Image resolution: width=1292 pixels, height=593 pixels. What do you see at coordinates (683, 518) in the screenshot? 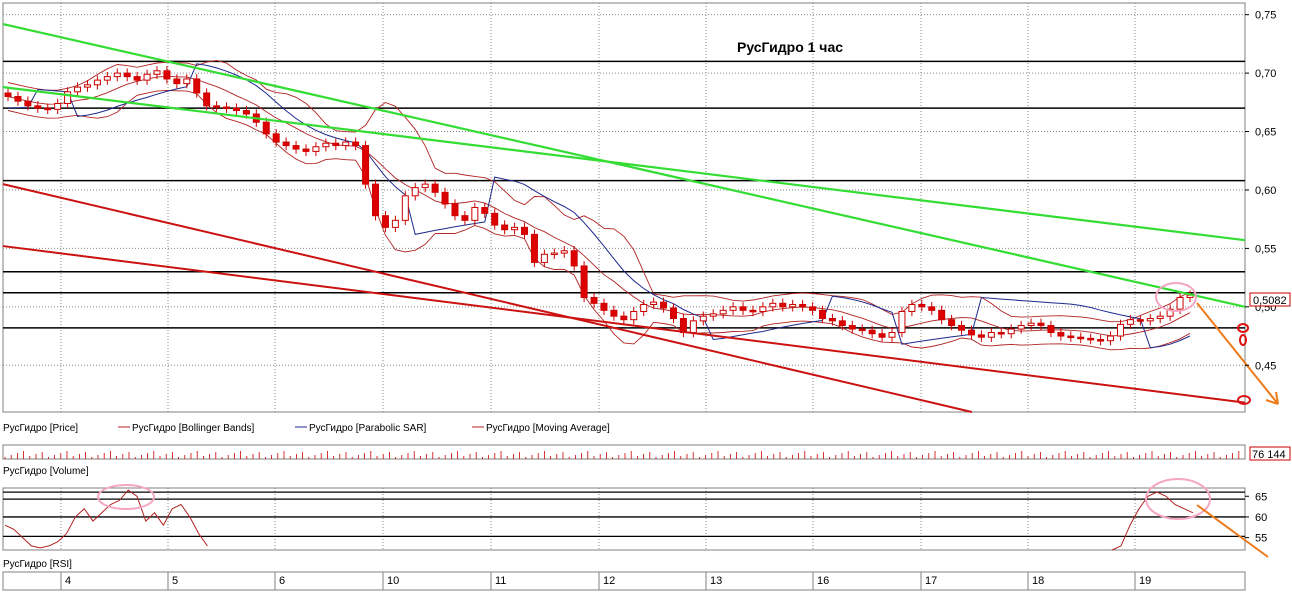
I see `rsi-annotations` at bounding box center [683, 518].